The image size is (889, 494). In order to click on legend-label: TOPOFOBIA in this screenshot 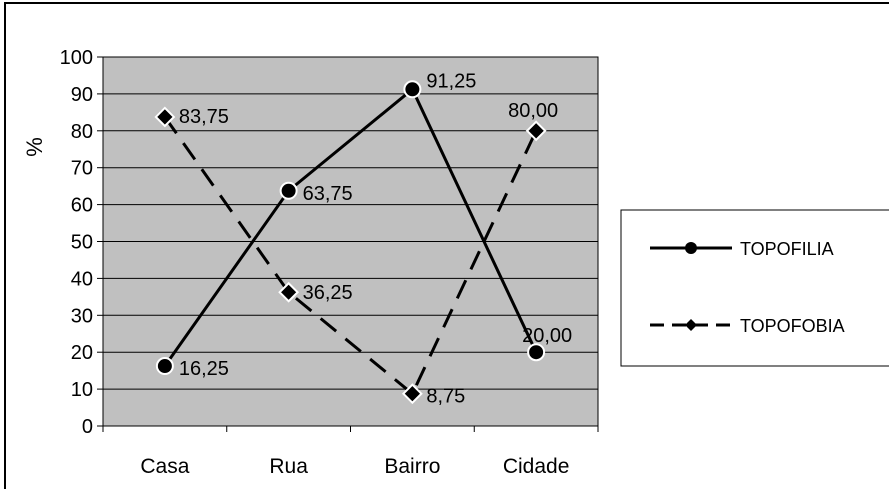, I will do `click(792, 326)`.